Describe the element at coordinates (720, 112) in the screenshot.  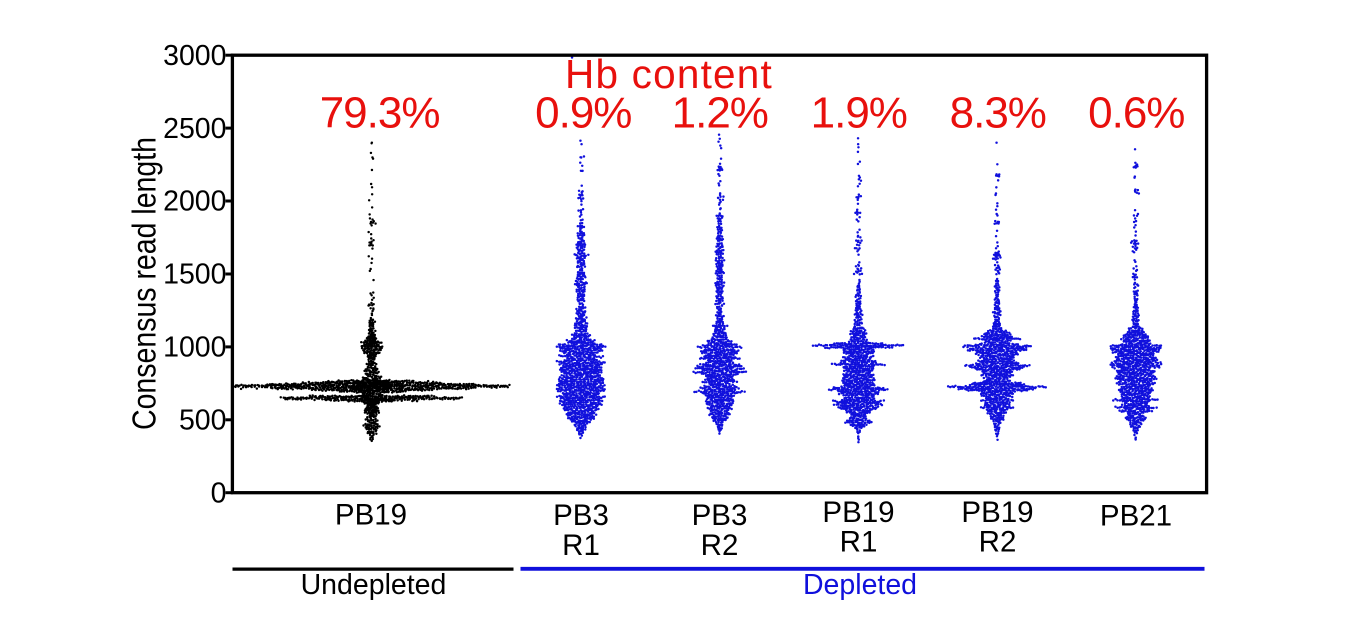
I see `svg-text: 1.2%` at that location.